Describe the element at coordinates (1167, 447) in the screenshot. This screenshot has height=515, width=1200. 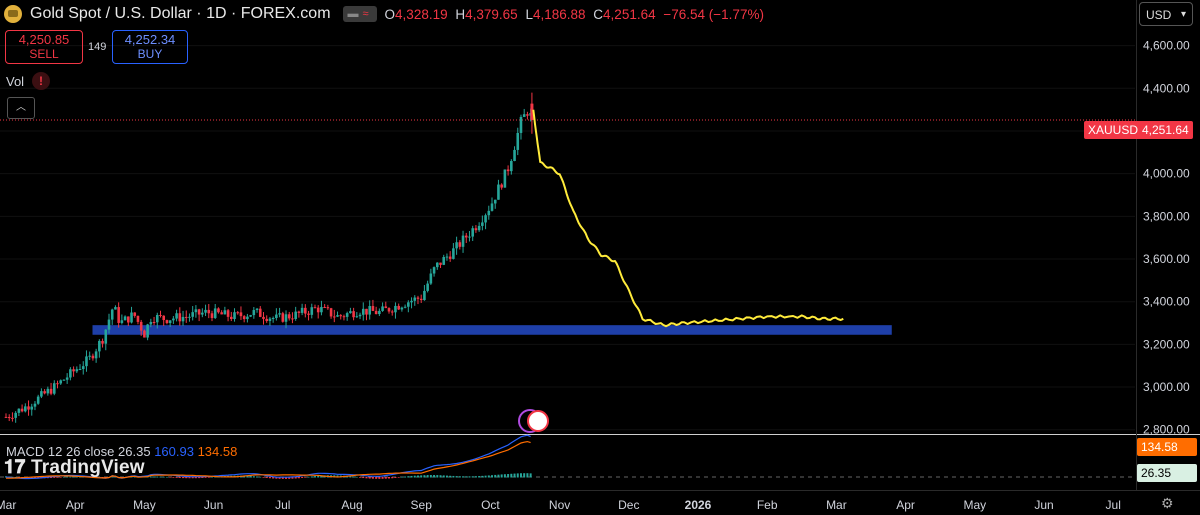
I see `macd-signal-tag: 134.58` at that location.